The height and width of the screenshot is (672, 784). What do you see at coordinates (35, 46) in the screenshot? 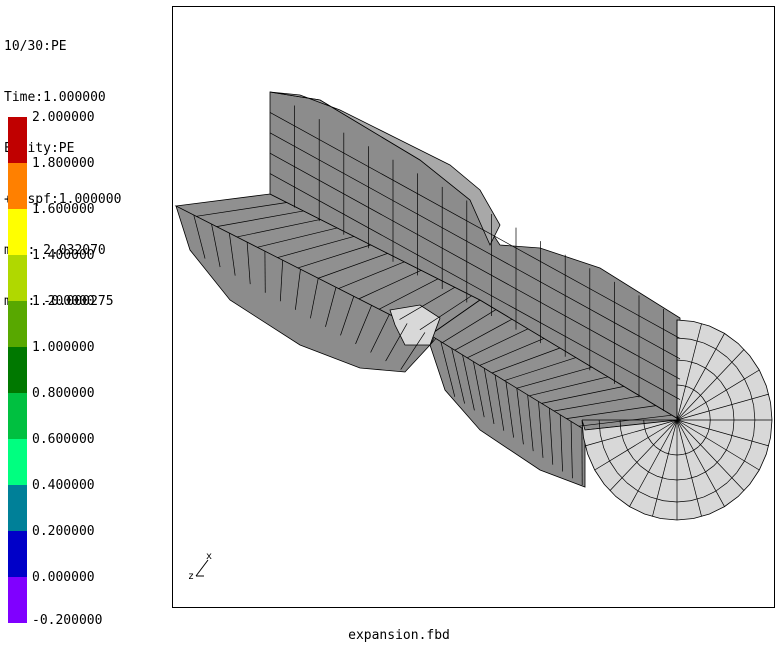
I see `step-label: 10/30:PE` at bounding box center [35, 46].